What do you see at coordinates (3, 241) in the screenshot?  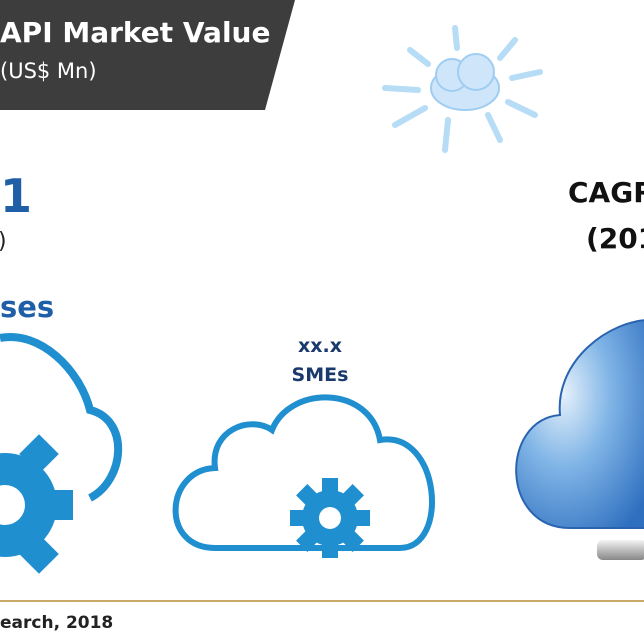 I see `left-unit: )` at bounding box center [3, 241].